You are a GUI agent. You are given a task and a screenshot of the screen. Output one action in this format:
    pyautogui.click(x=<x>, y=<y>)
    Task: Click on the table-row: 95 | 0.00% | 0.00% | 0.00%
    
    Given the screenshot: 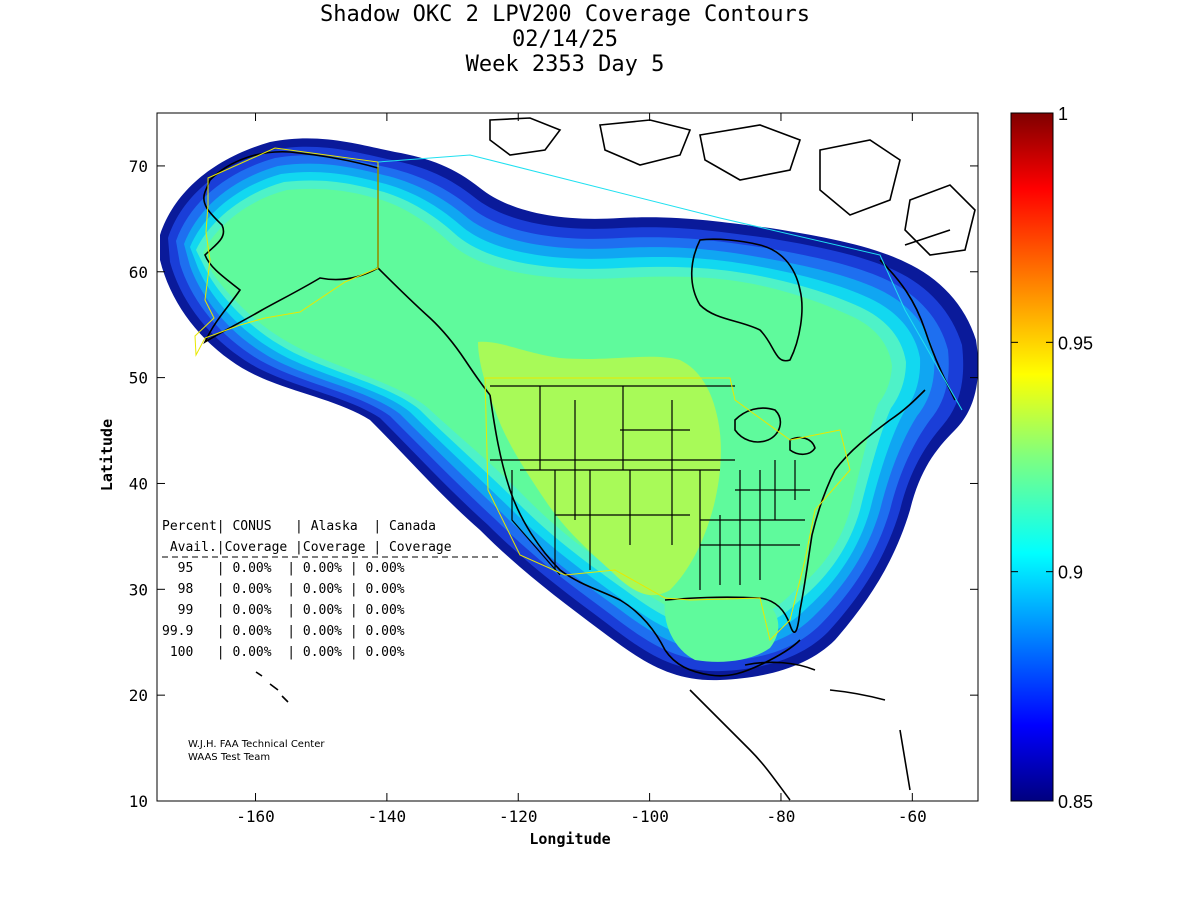 What is the action you would take?
    pyautogui.click(x=283, y=568)
    